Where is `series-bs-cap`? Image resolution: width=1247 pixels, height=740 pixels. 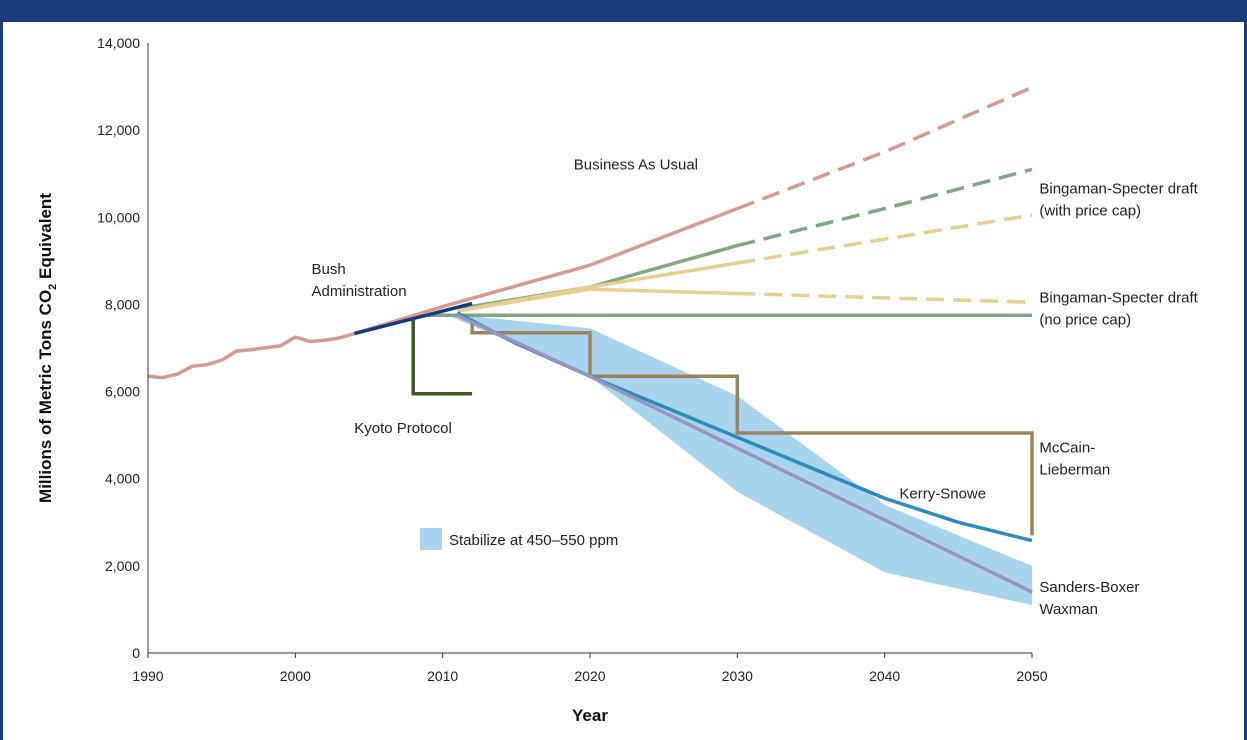
series-bs-cap is located at coordinates (597, 277).